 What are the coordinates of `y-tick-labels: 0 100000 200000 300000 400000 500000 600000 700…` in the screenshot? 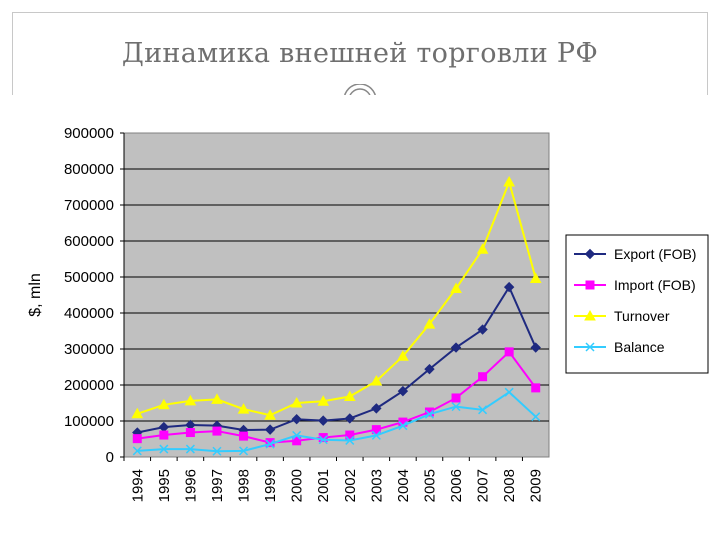 It's located at (89, 295).